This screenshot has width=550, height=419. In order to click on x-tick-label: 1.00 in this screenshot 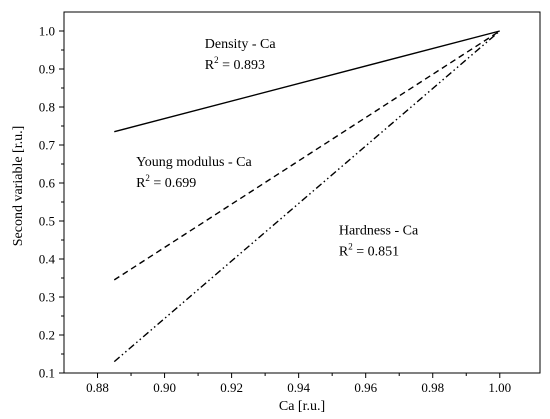, I will do `click(499, 387)`.